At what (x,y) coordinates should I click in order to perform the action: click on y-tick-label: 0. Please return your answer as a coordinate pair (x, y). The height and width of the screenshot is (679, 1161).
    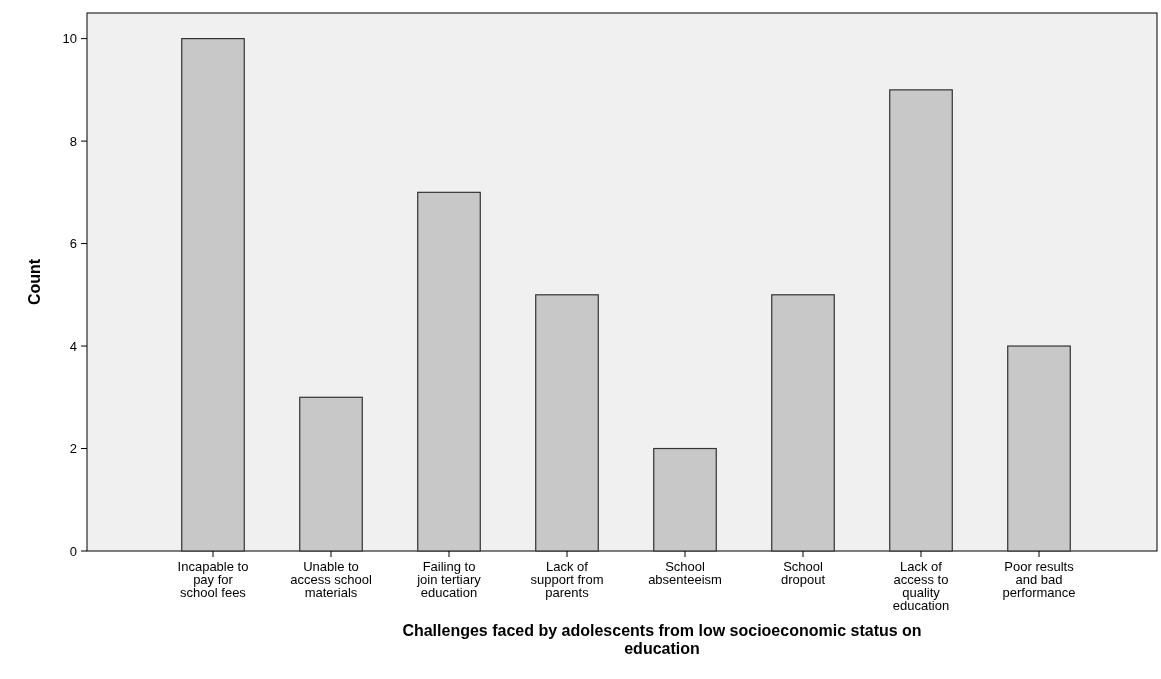
    Looking at the image, I should click on (73, 551).